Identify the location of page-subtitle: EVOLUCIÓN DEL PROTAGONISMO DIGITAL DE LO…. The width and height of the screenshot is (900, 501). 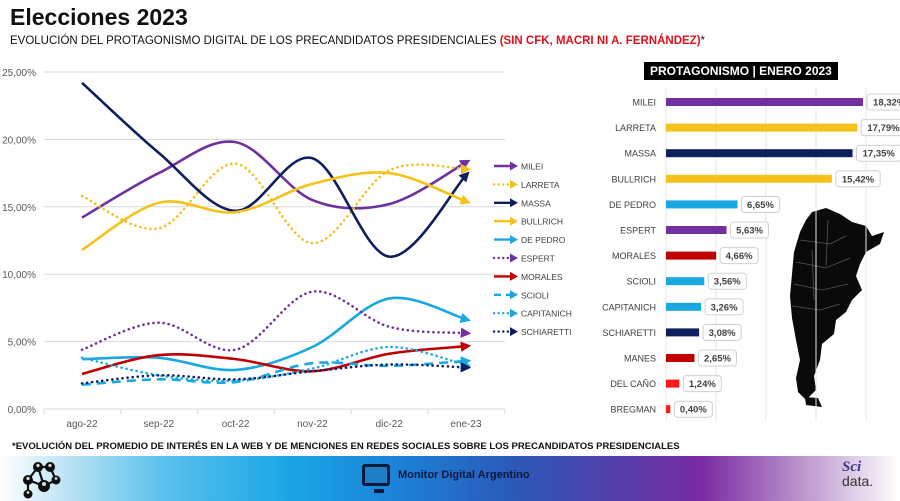
(357, 41).